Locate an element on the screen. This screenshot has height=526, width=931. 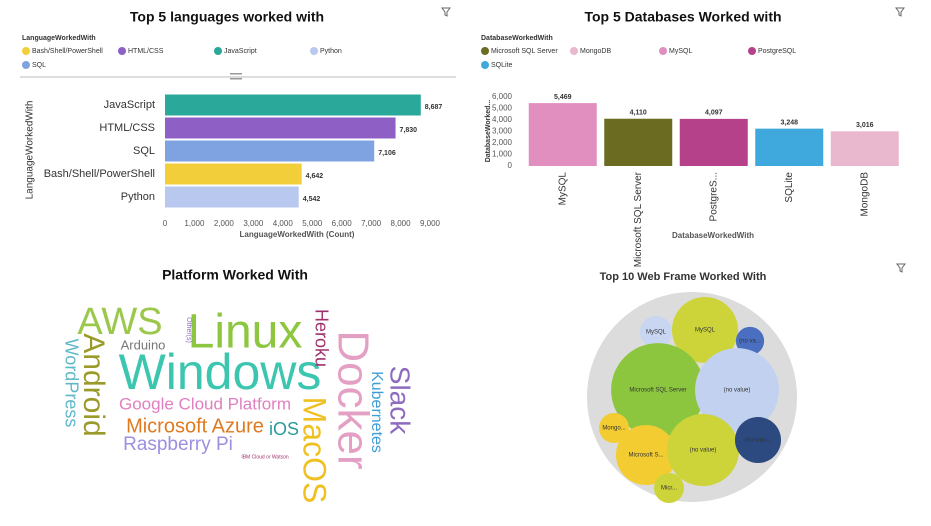
word: Other(s) is located at coordinates (188, 330).